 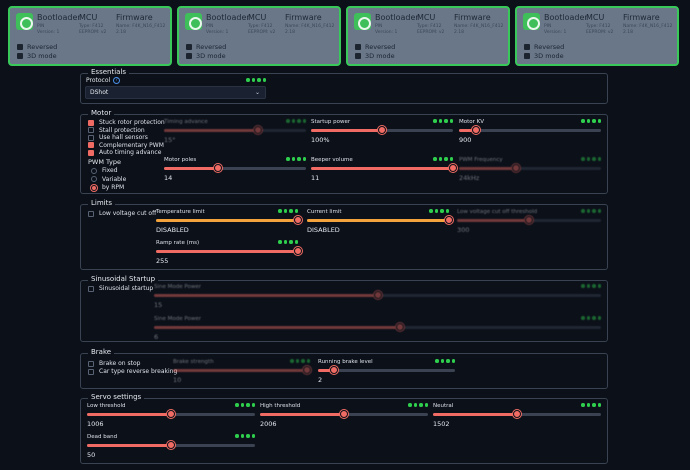 What do you see at coordinates (114, 363) in the screenshot?
I see `brake-on-stop-checkbox: Brake on stop` at bounding box center [114, 363].